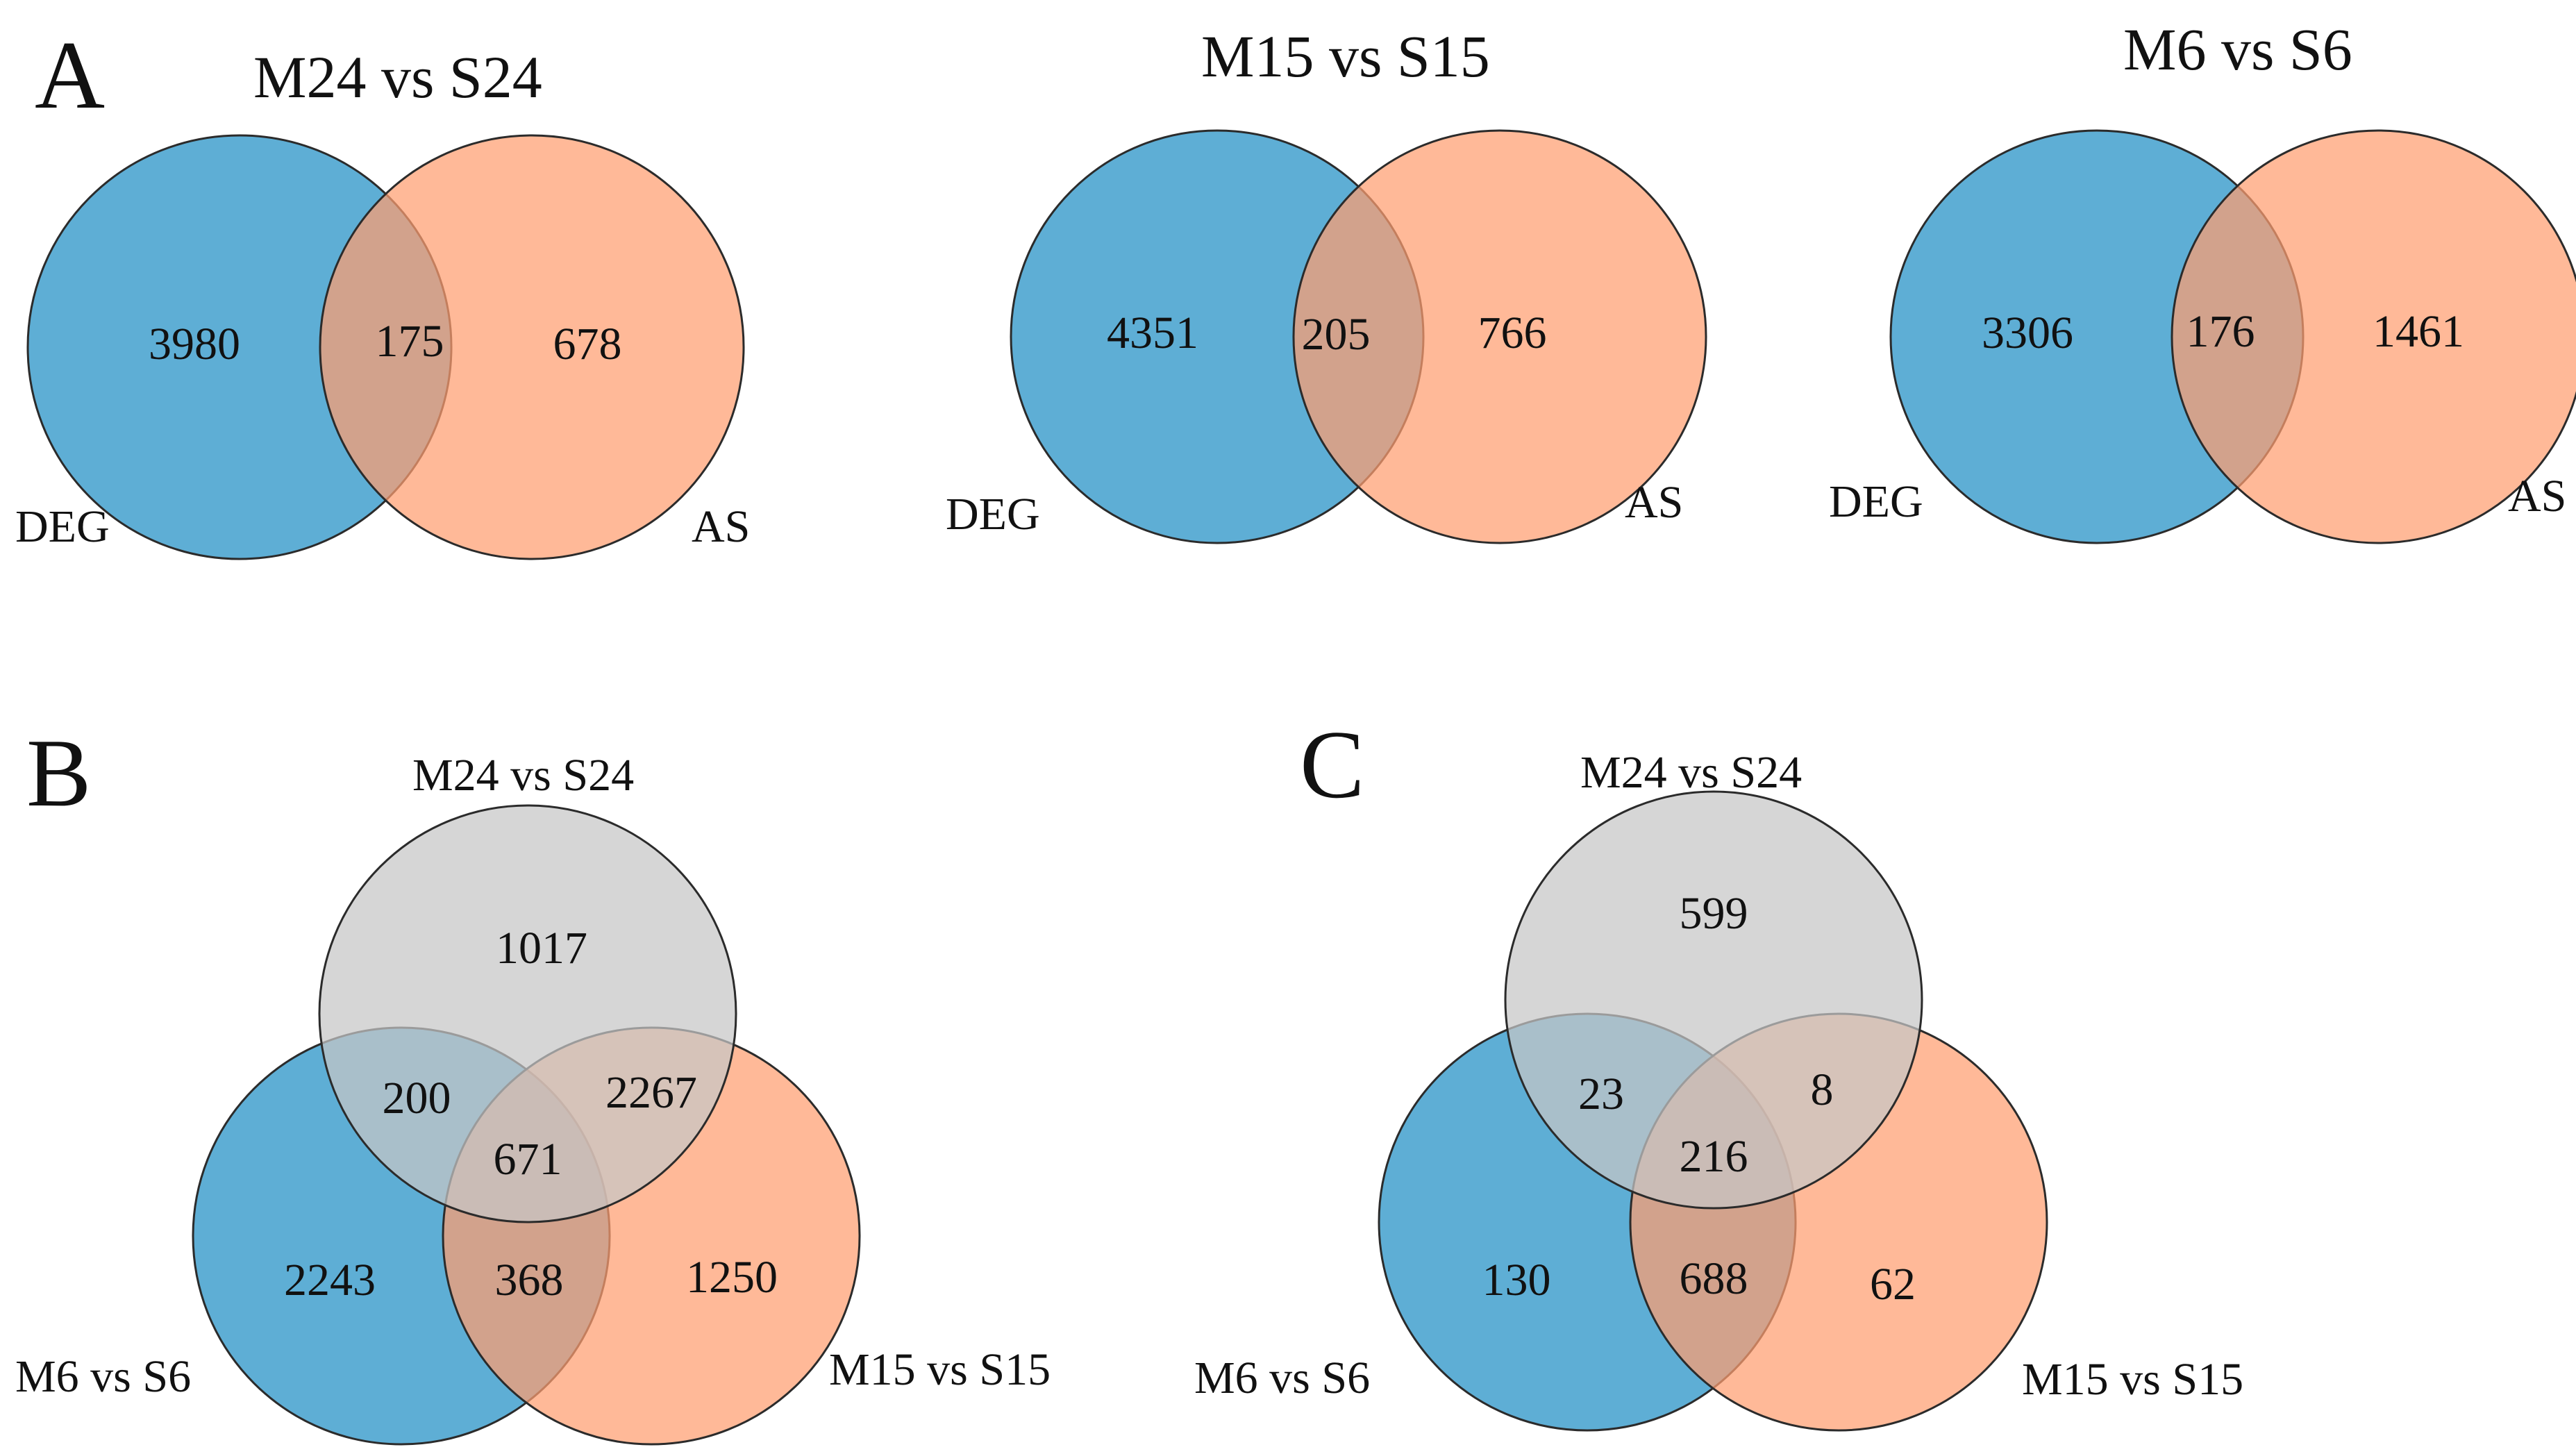  Describe the element at coordinates (1713, 1000) in the screenshot. I see `venn-c-m24-circle` at that location.